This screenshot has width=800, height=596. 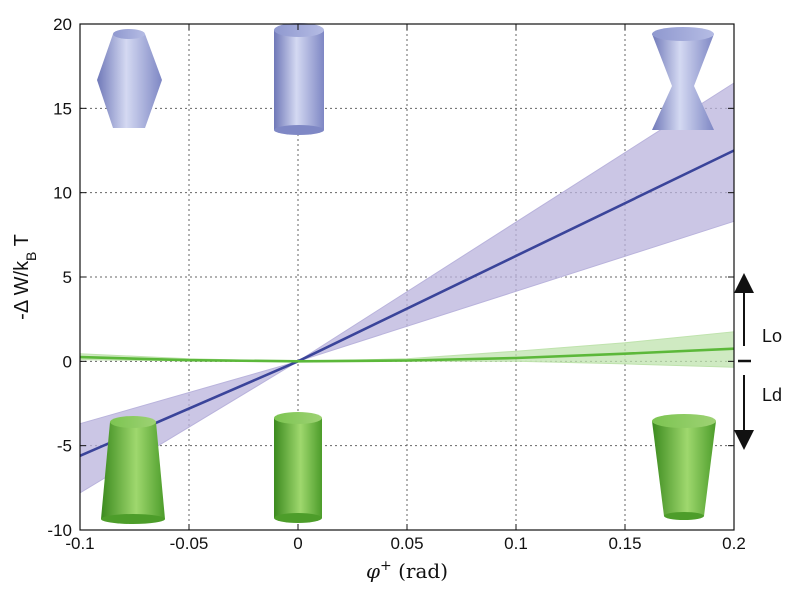 What do you see at coordinates (407, 355) in the screenshot?
I see `green-series-line` at bounding box center [407, 355].